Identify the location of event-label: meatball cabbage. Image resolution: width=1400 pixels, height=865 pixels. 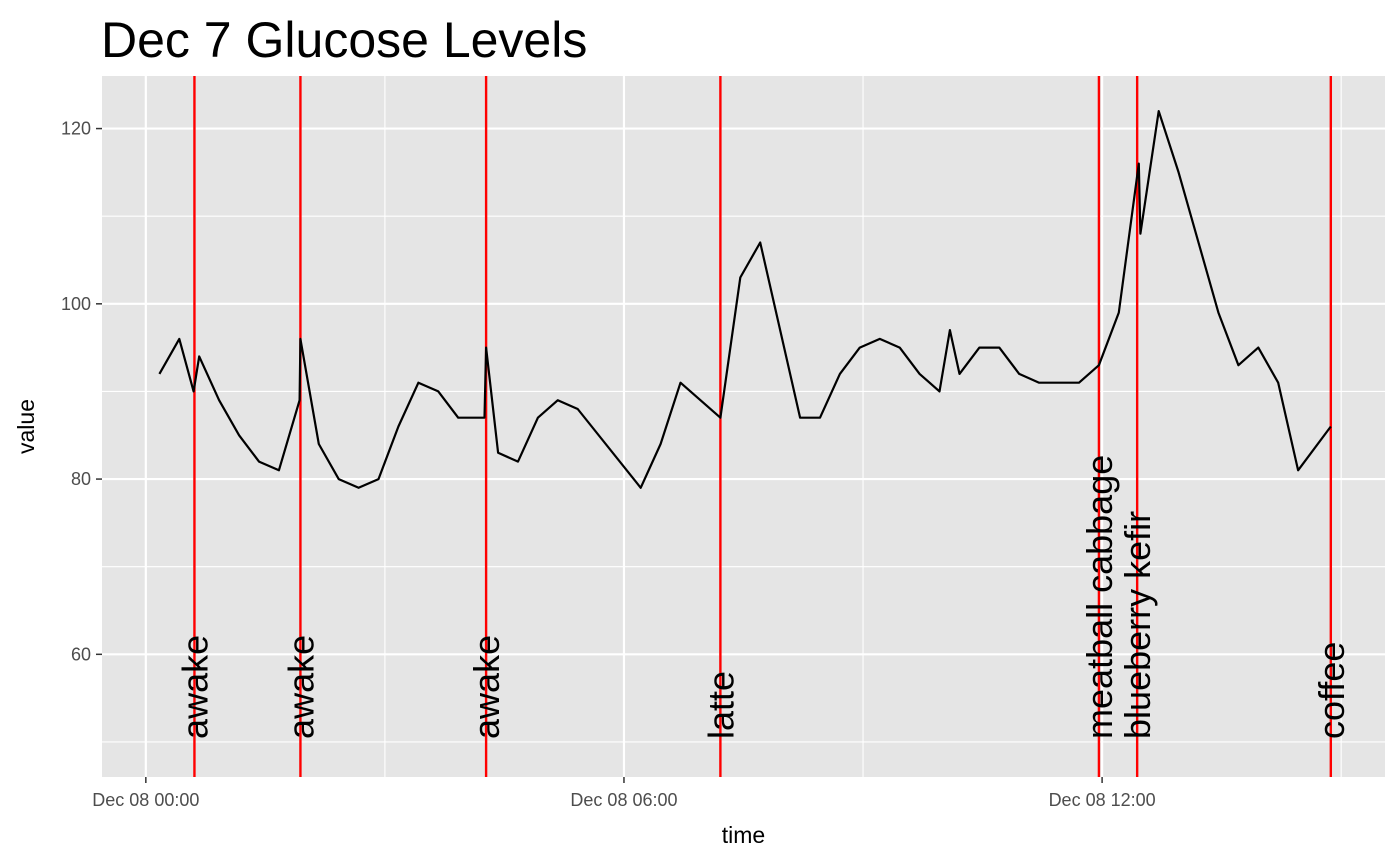
(1099, 597).